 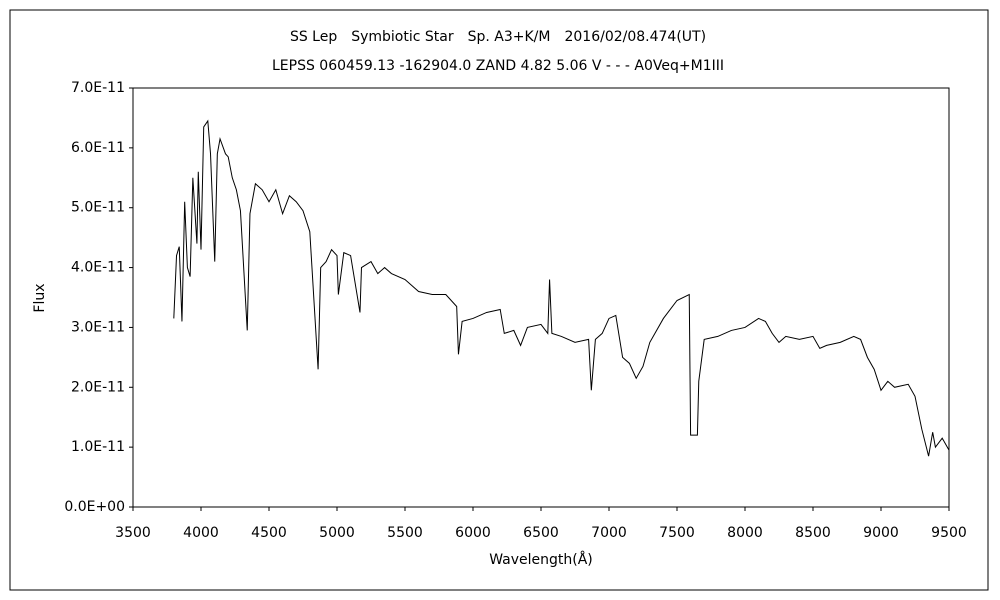 What do you see at coordinates (94, 507) in the screenshot?
I see `y-tick-label: 0.0E+00` at bounding box center [94, 507].